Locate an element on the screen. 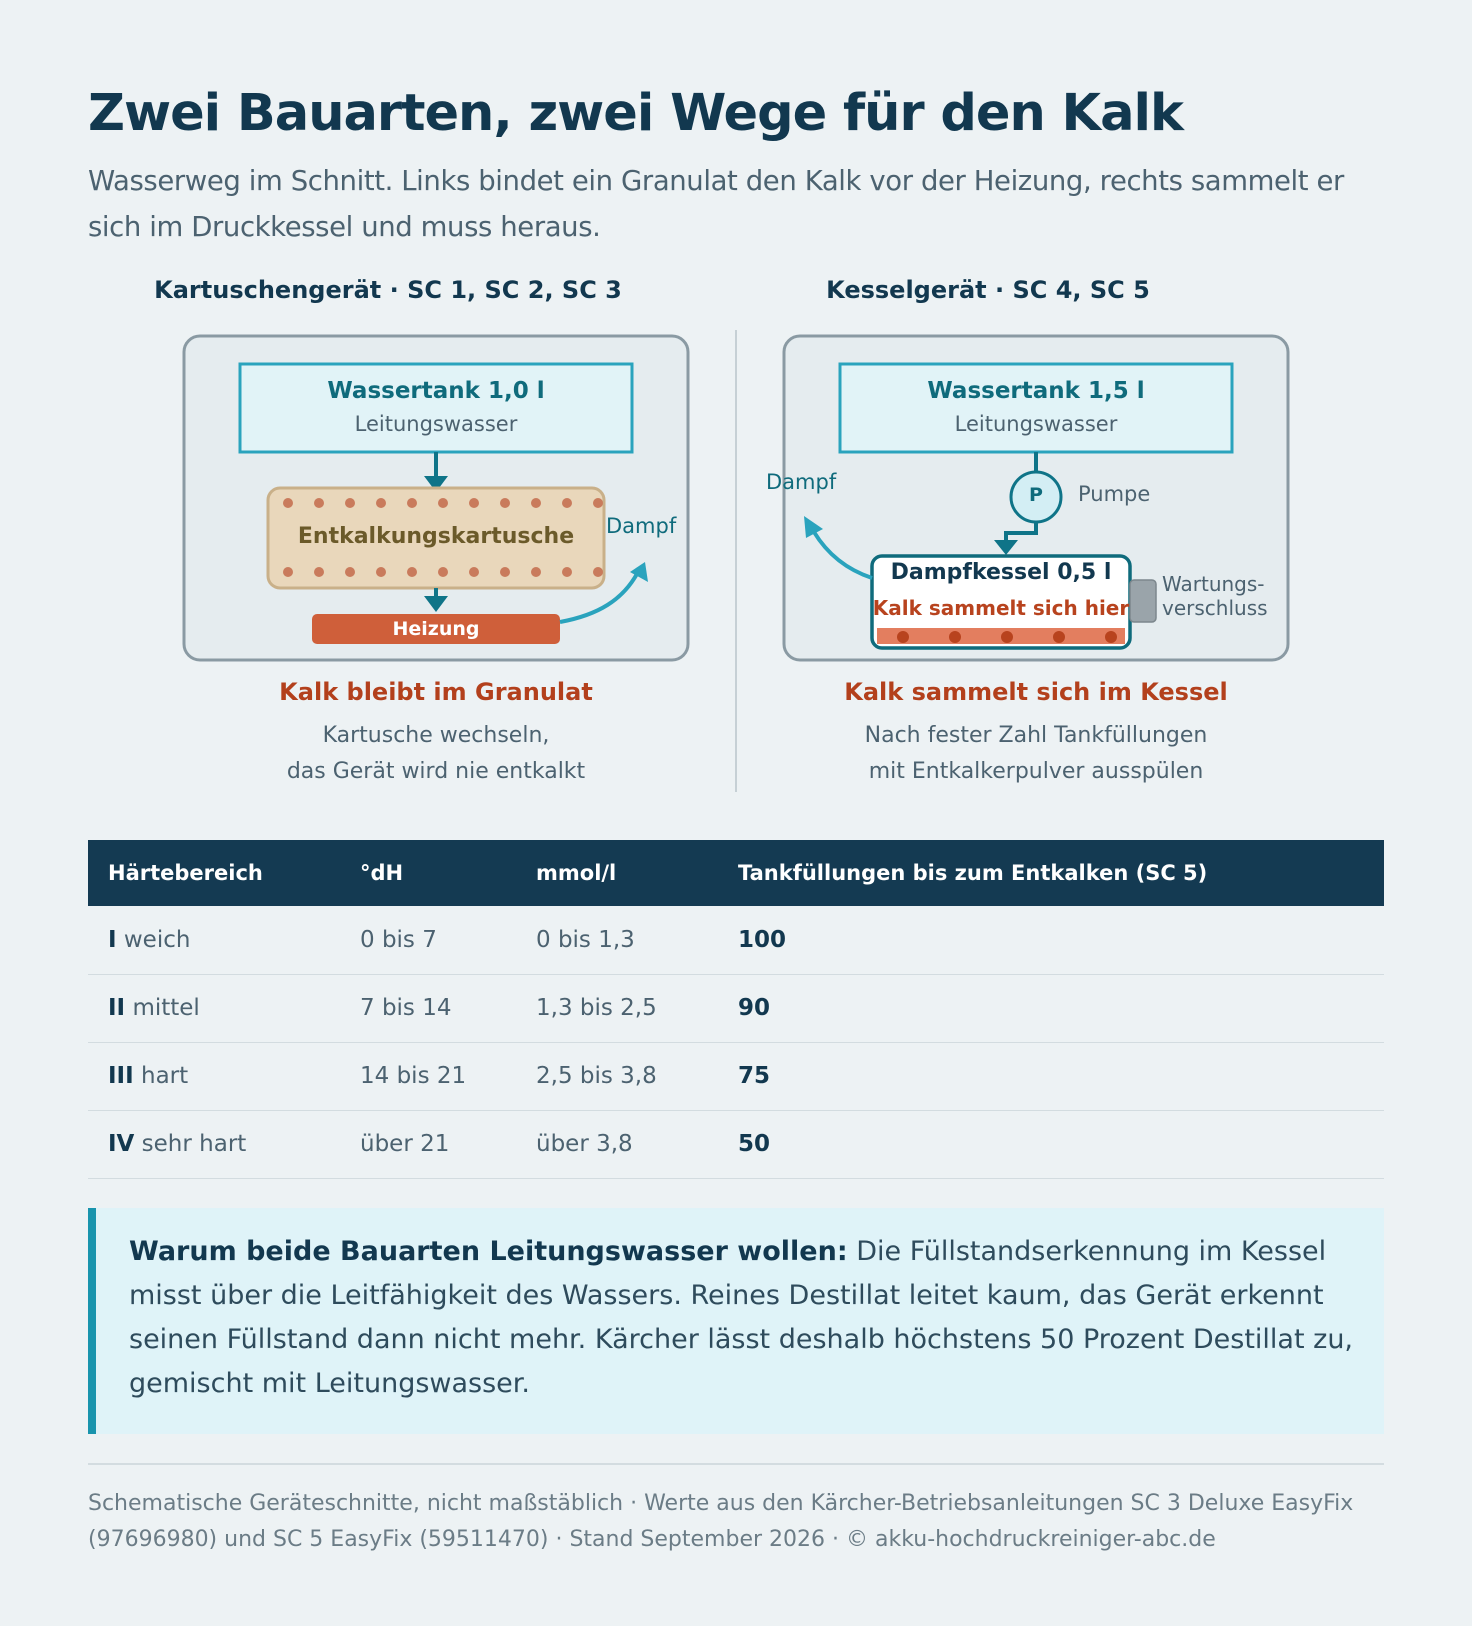 The width and height of the screenshot is (1472, 1626). right-water-tank is located at coordinates (1036, 408).